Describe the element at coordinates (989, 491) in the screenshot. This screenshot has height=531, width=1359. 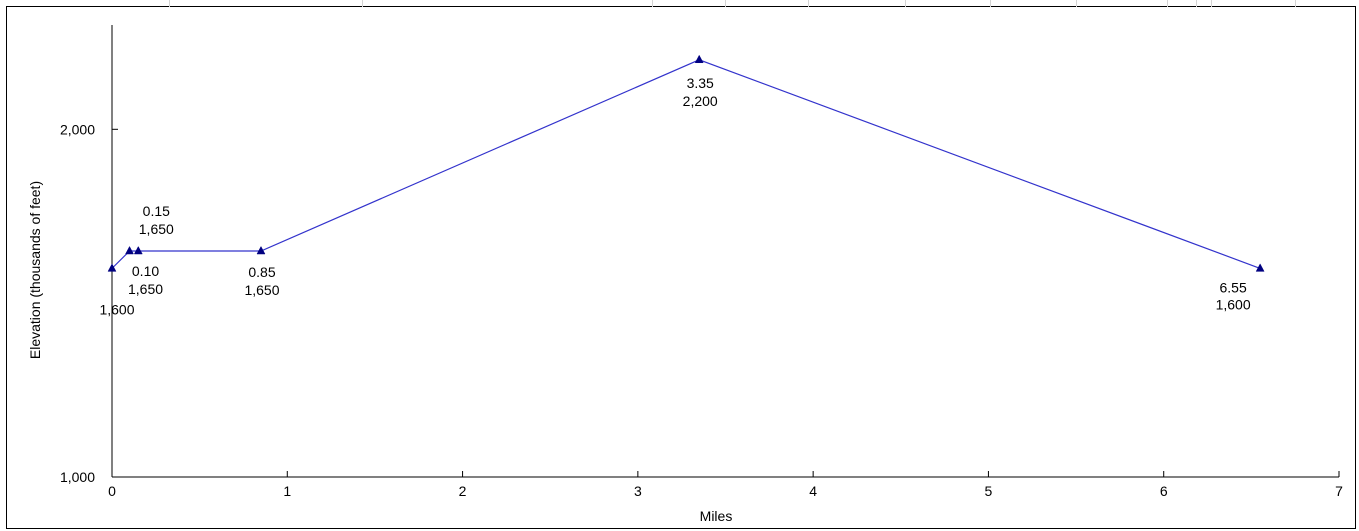
I see `x-tick-label: 5` at that location.